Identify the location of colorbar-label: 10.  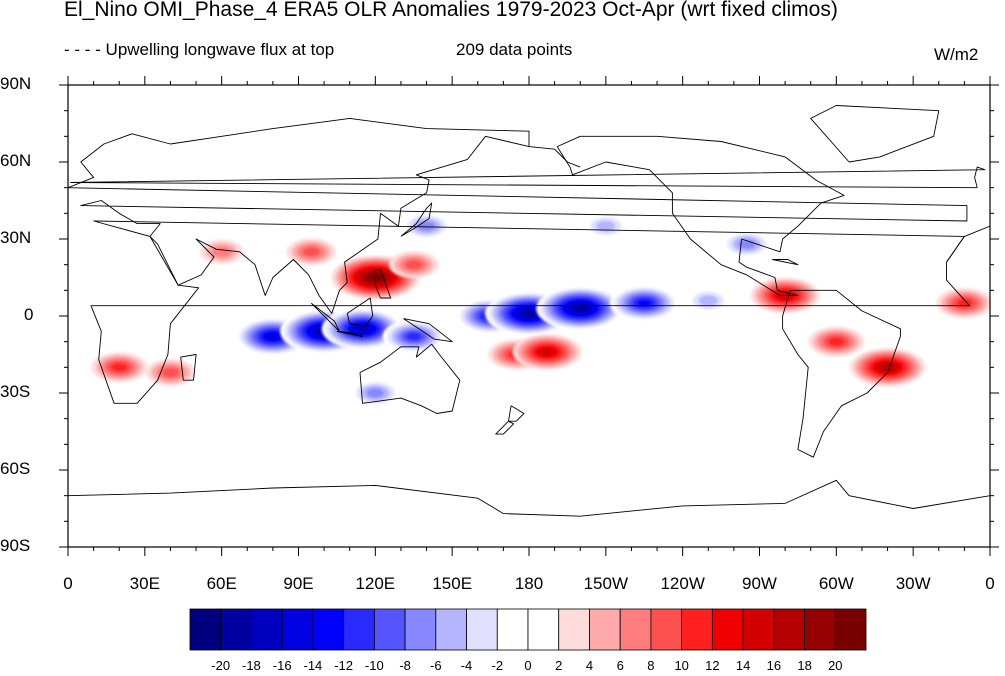
(681, 665).